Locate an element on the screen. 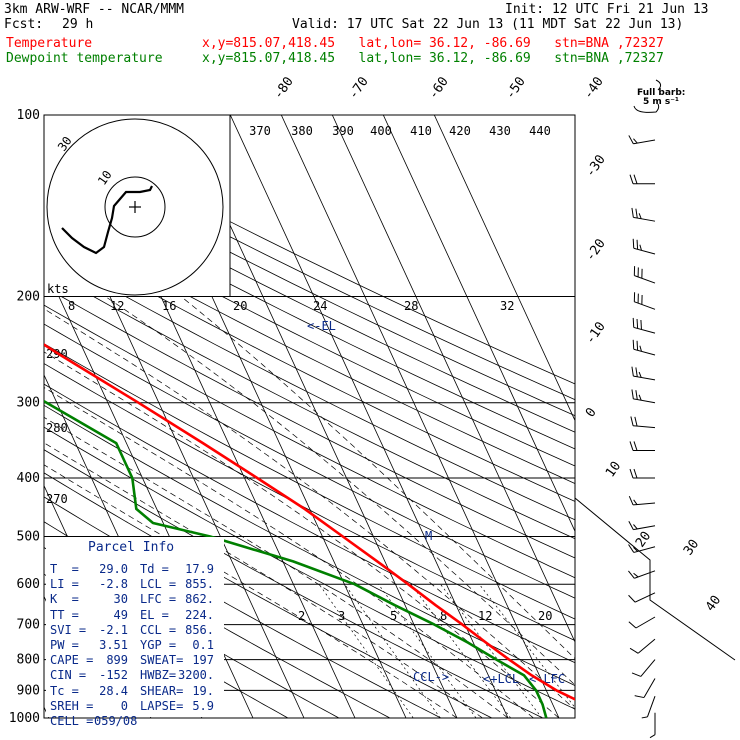 The image size is (740, 740). mixing-ratio-label-20: 20 is located at coordinates (545, 616).